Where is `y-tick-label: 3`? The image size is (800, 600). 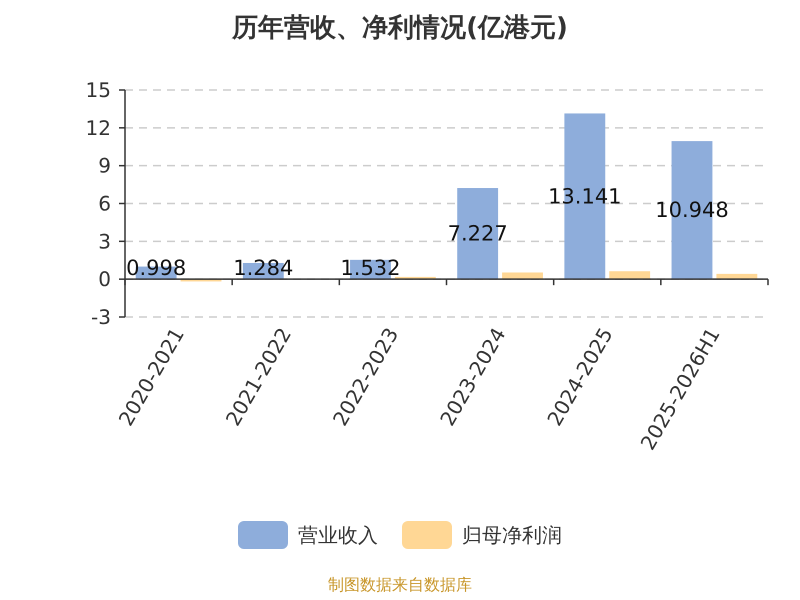
y-tick-label: 3 is located at coordinates (104, 241).